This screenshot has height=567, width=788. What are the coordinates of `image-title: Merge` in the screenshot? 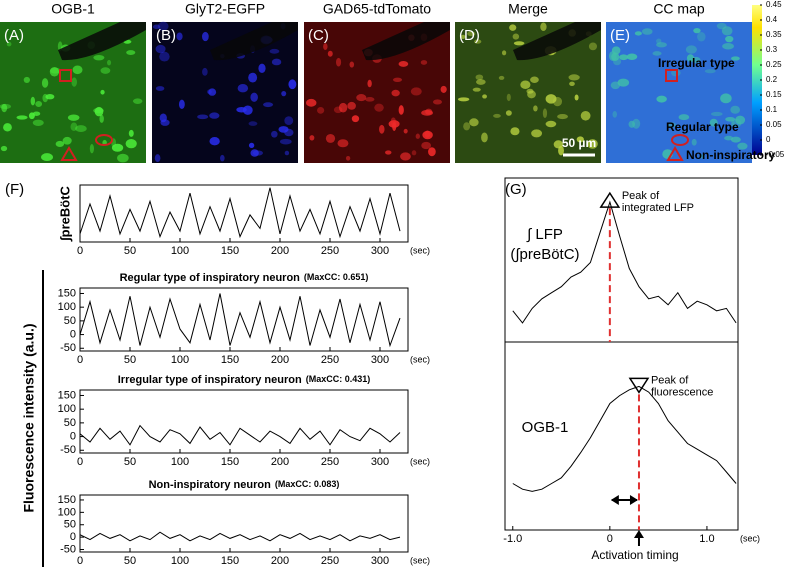 It's located at (528, 9).